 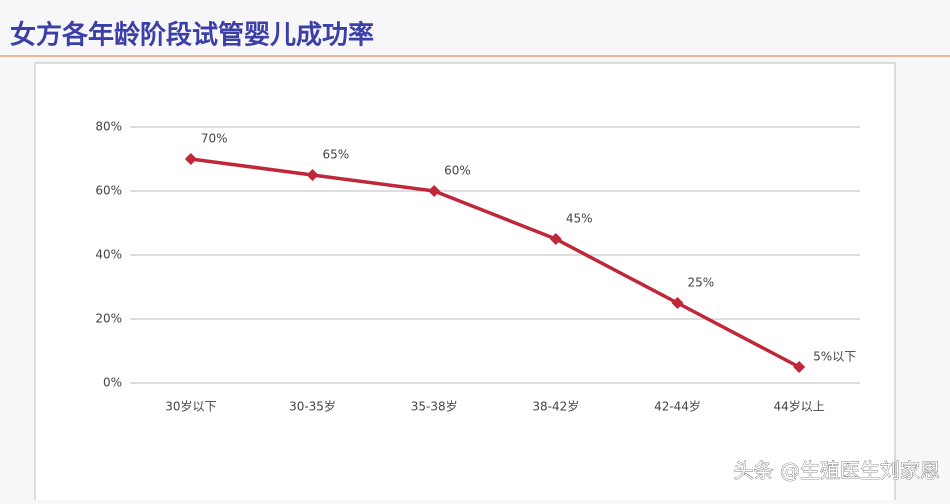 What do you see at coordinates (112, 383) in the screenshot?
I see `y-tick-label: 0%` at bounding box center [112, 383].